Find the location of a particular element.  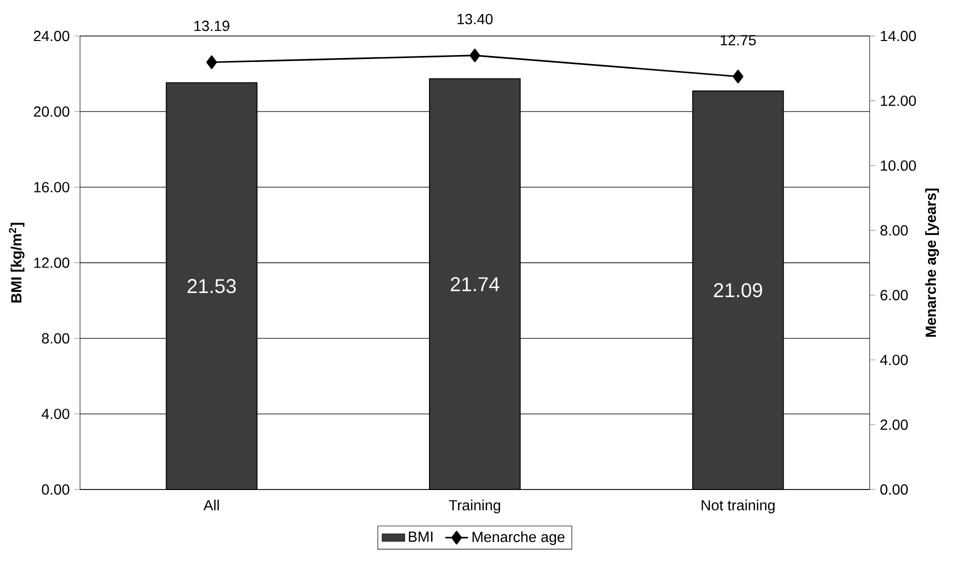

data-label: 12.75 is located at coordinates (738, 40).